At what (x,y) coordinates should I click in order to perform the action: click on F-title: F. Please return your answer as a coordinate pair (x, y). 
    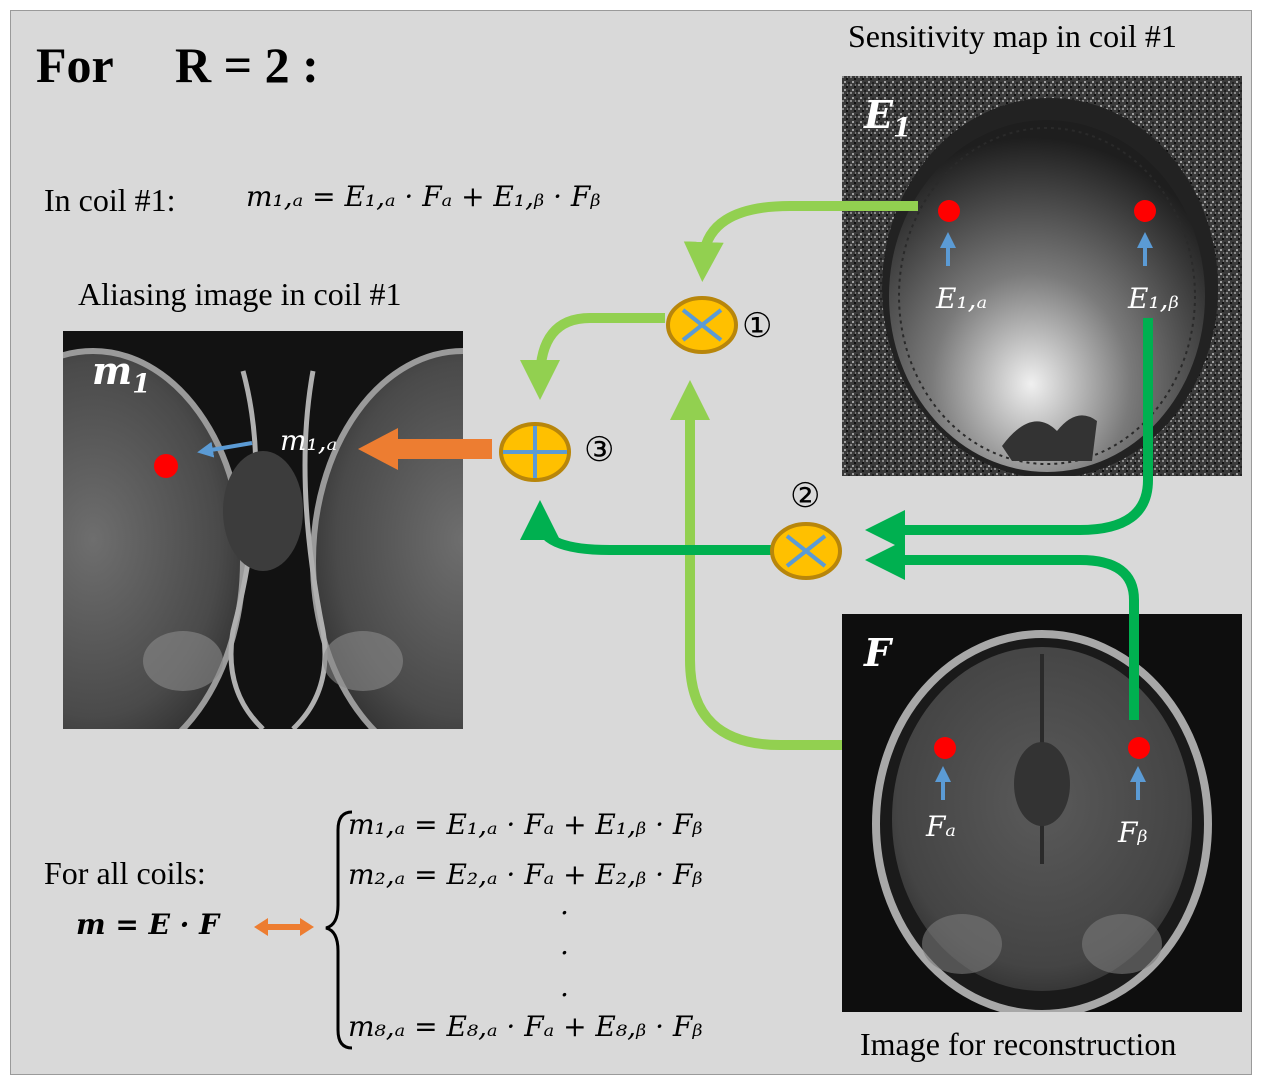
    Looking at the image, I should click on (877, 652).